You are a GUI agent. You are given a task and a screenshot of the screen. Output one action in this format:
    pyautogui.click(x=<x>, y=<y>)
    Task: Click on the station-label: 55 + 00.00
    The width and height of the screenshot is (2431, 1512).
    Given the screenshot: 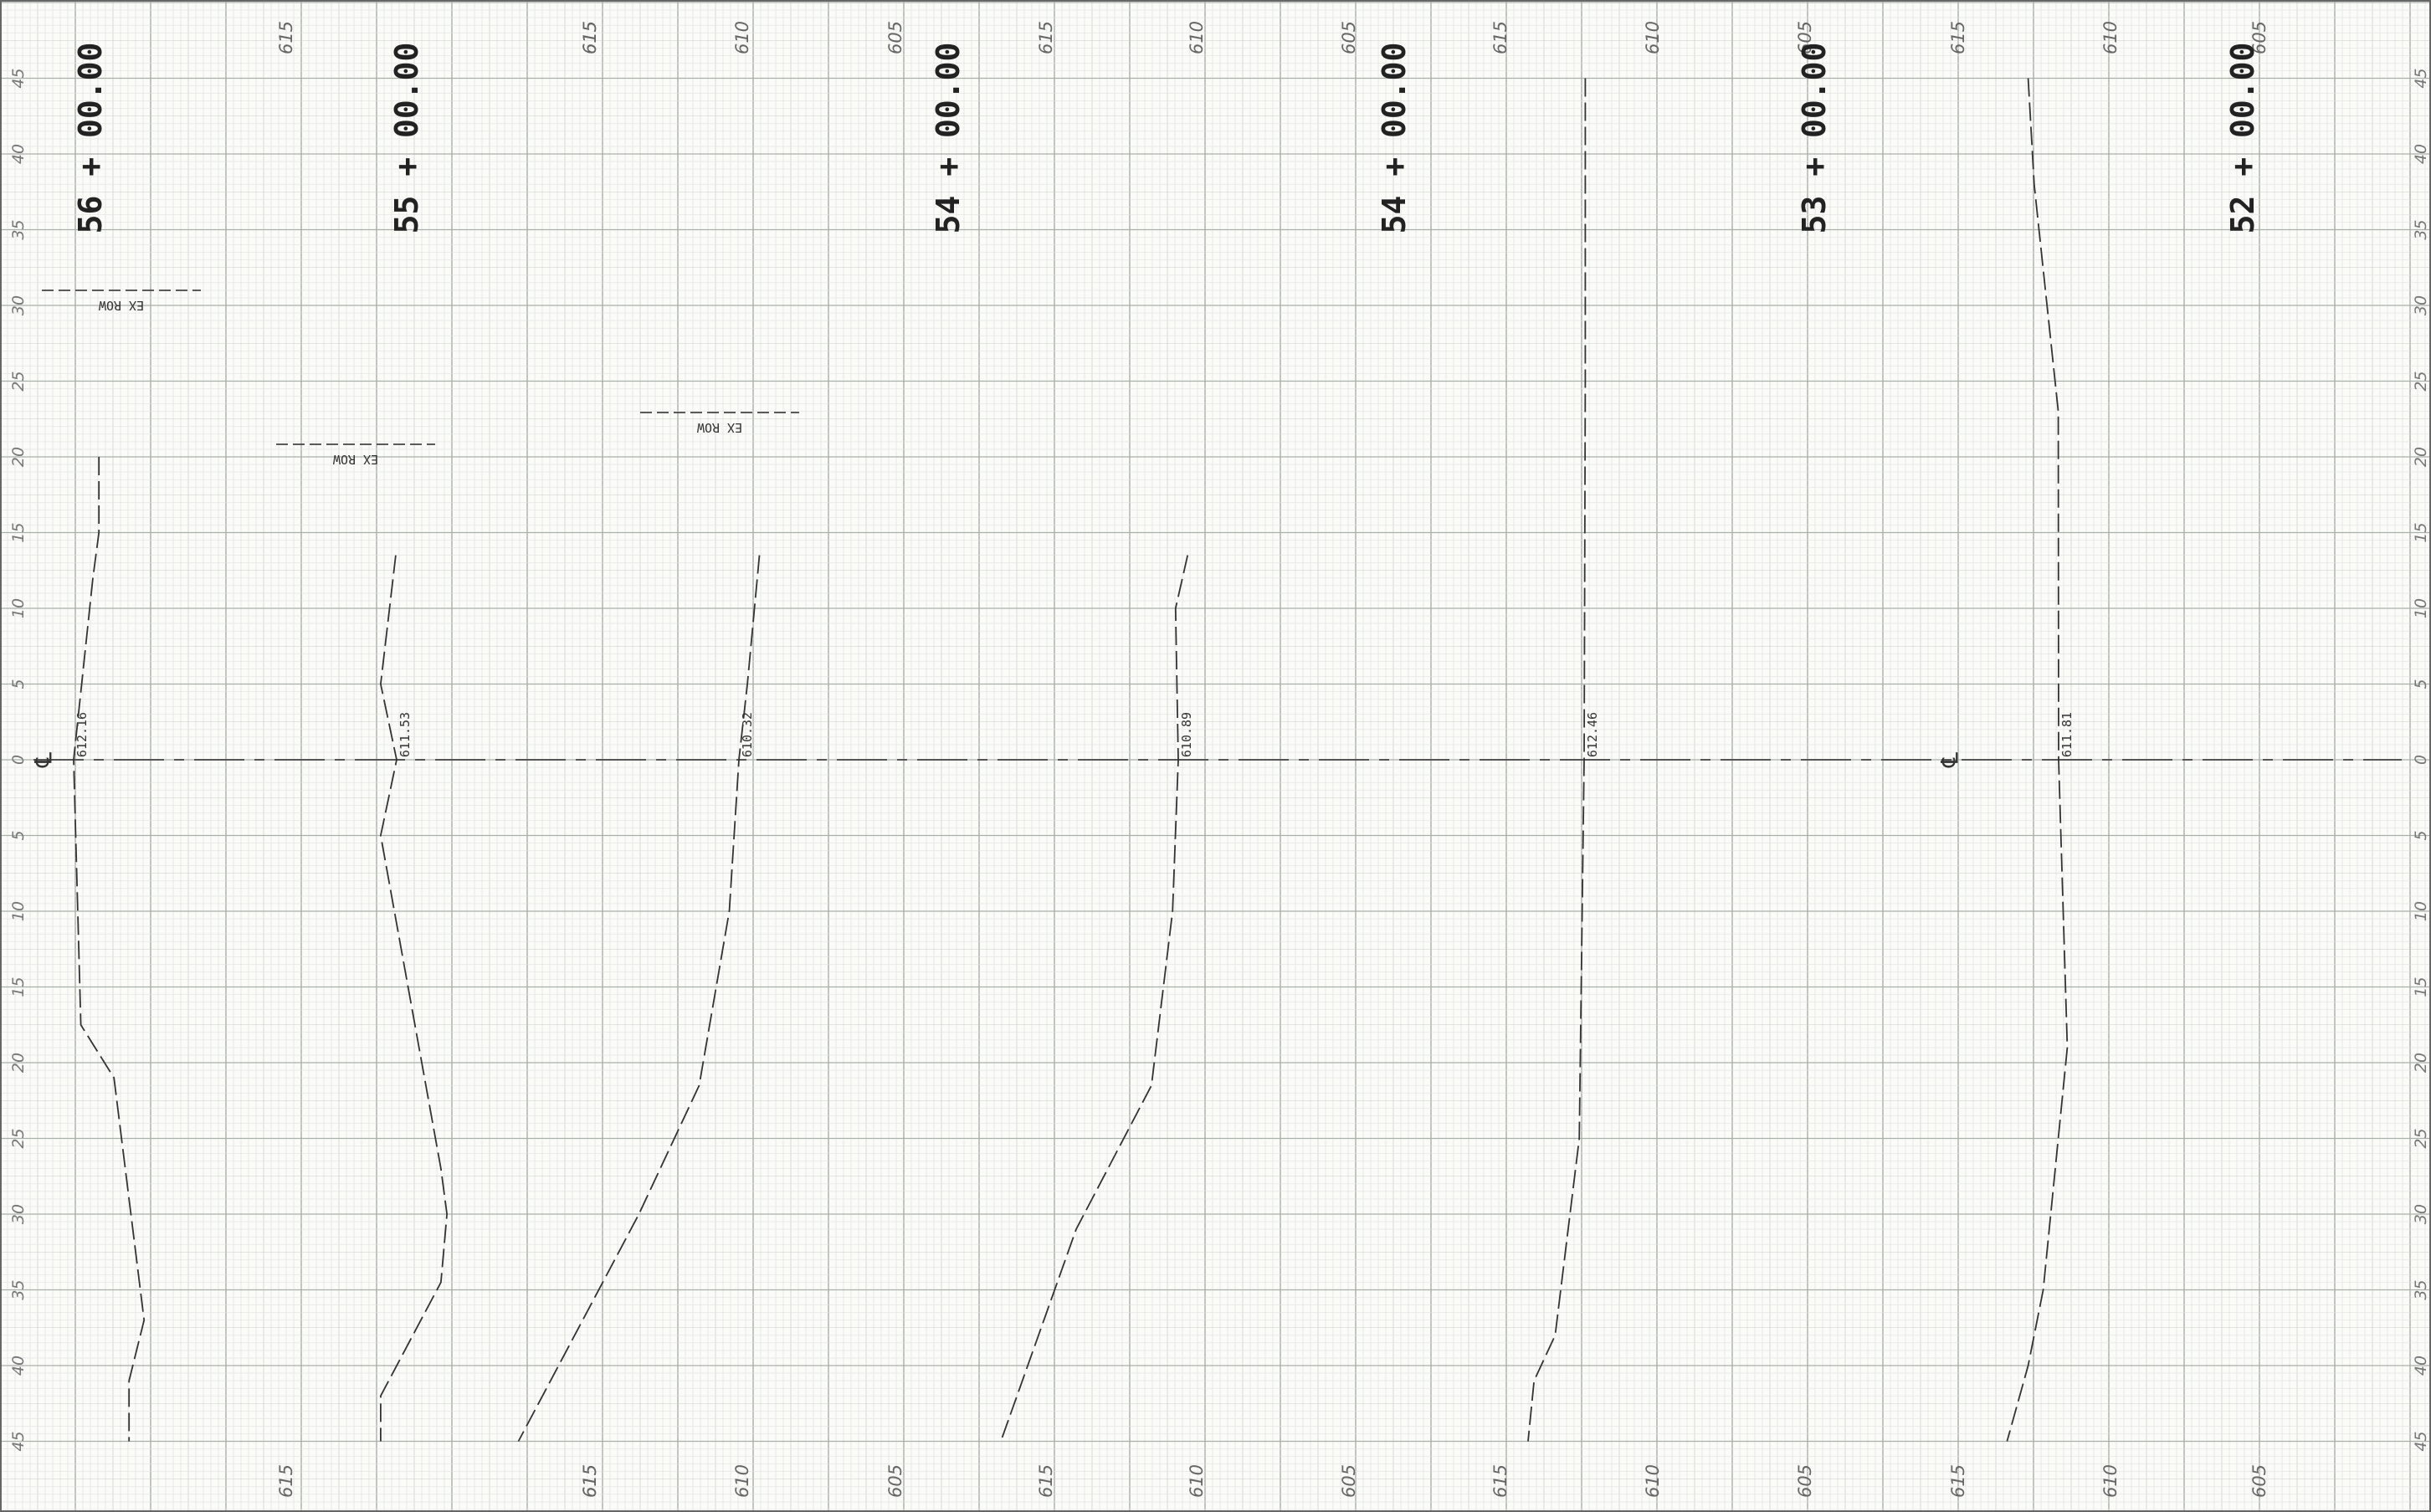 What is the action you would take?
    pyautogui.click(x=407, y=138)
    